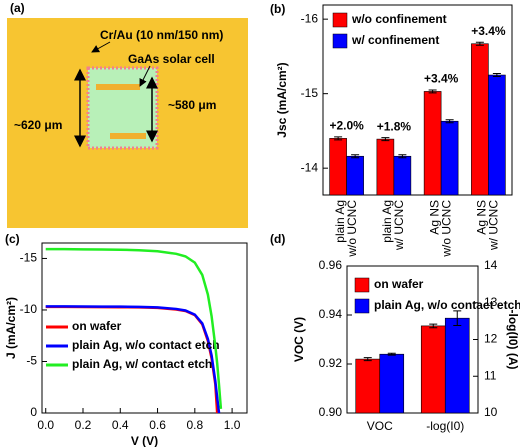 Image resolution: width=520 pixels, height=447 pixels. What do you see at coordinates (331, 265) in the screenshot?
I see `y-tick-label: 0.96` at bounding box center [331, 265].